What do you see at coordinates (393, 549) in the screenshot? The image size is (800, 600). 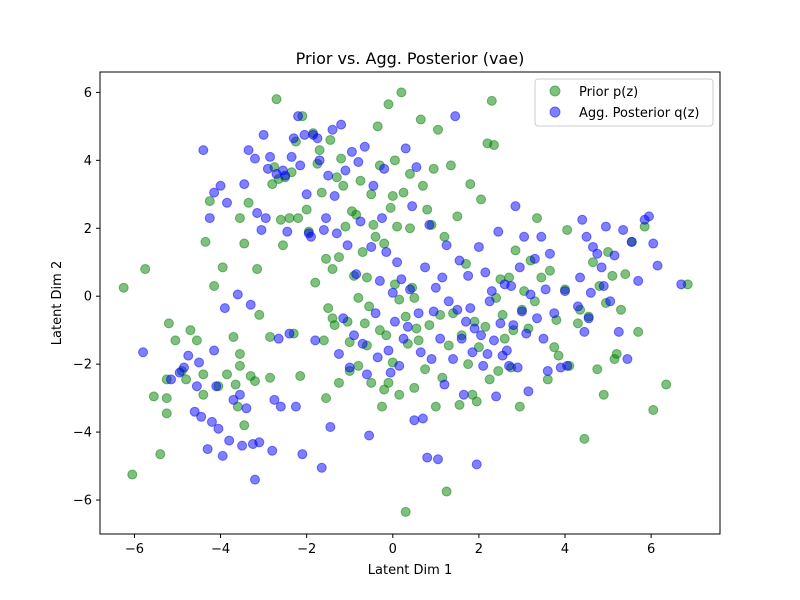 I see `x-tick-label: 0` at bounding box center [393, 549].